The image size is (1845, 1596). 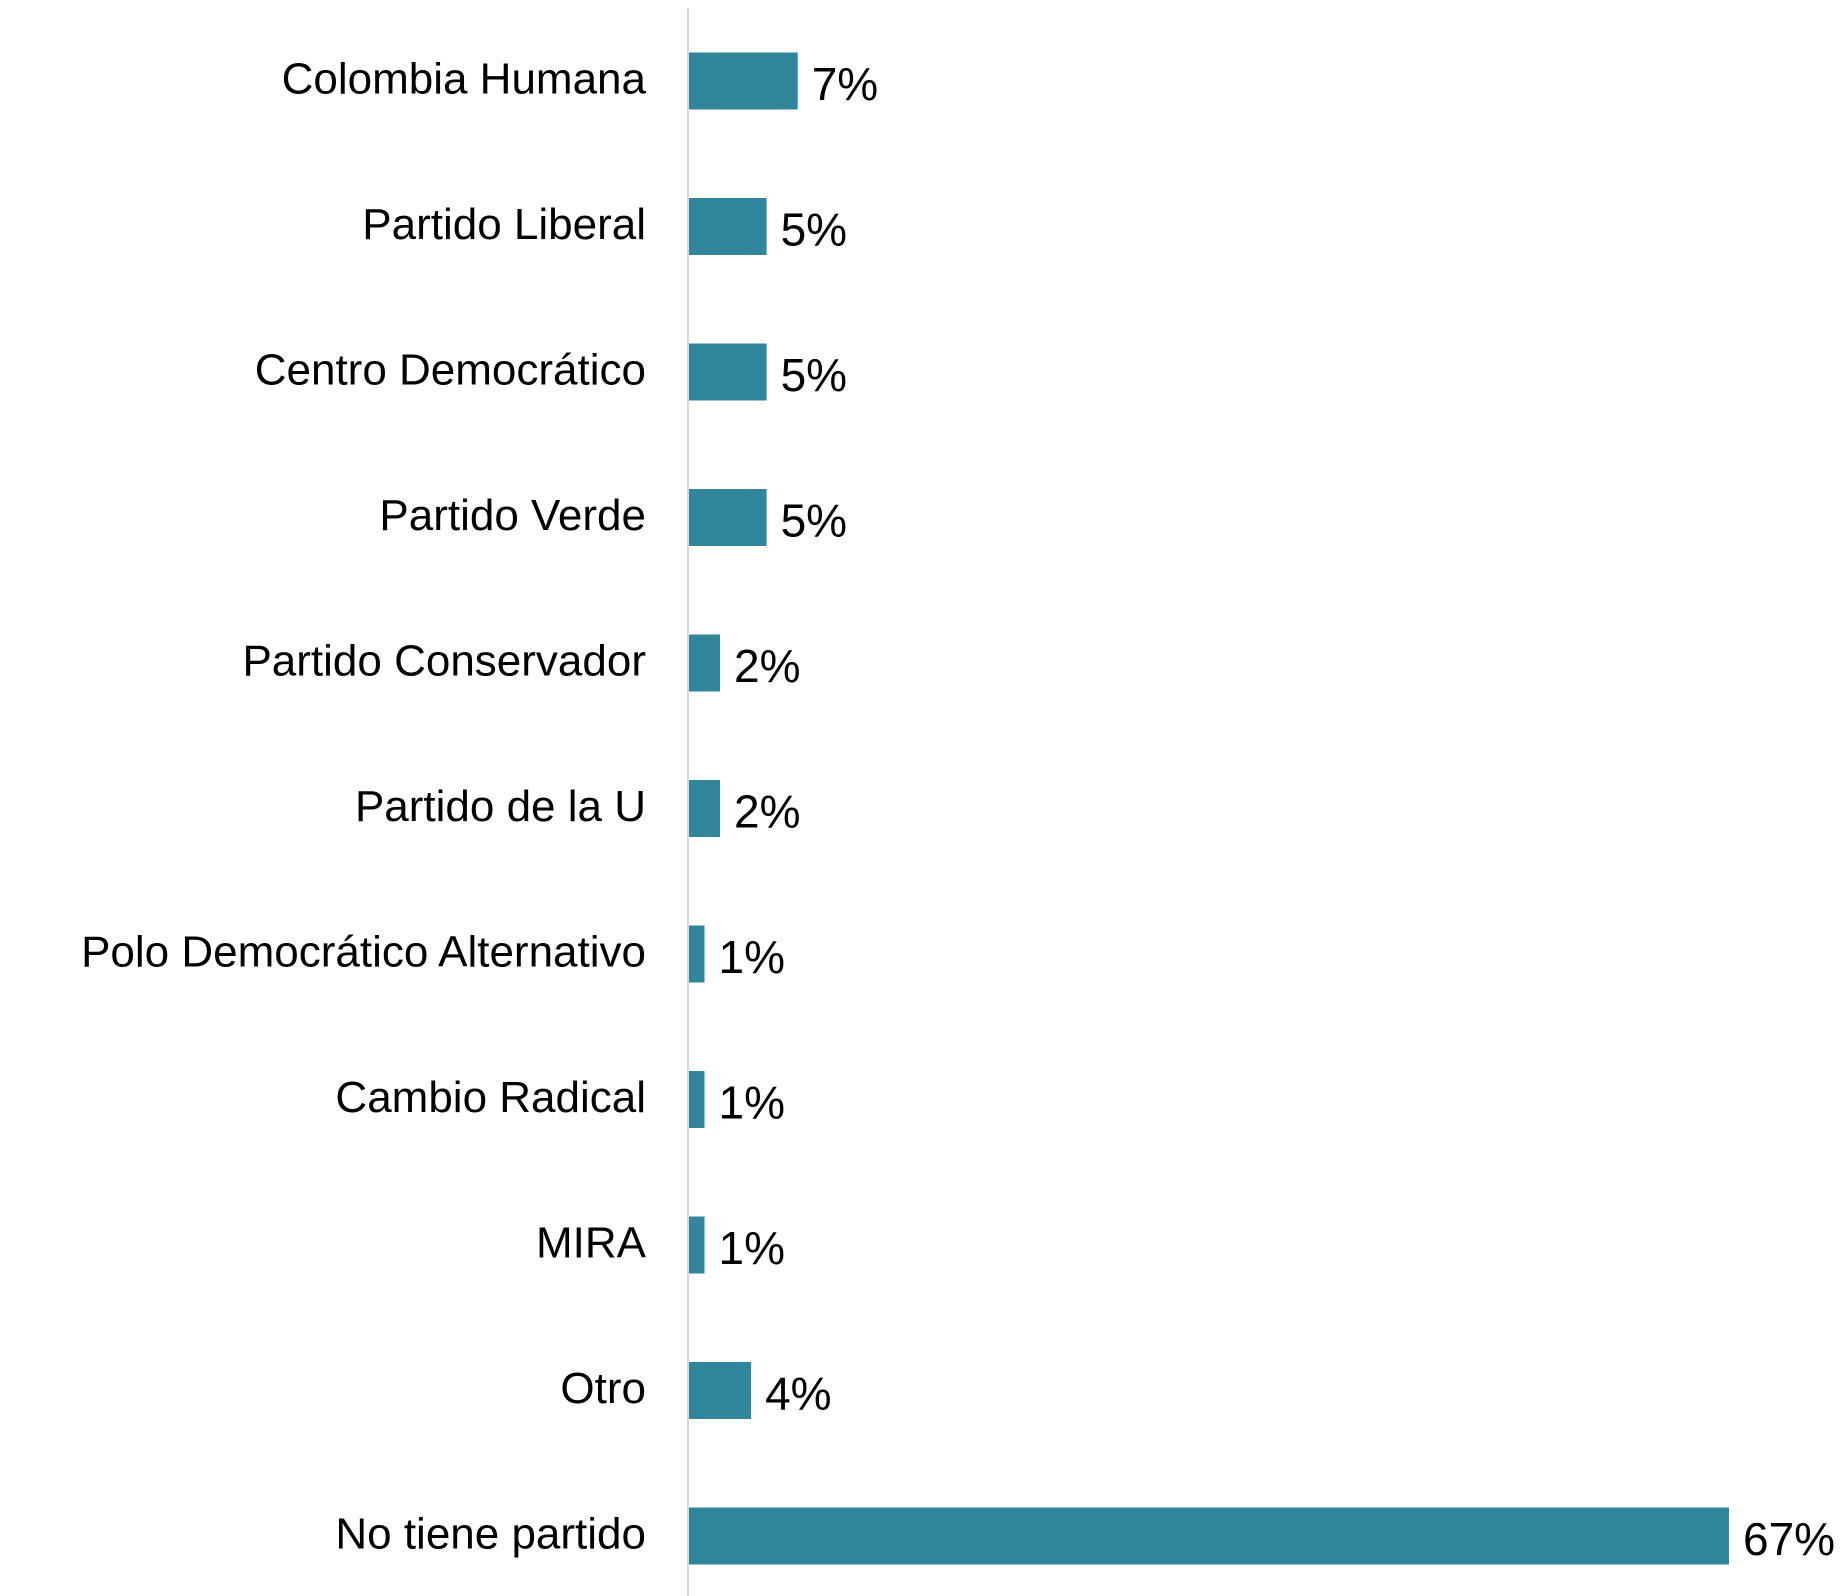 What do you see at coordinates (591, 1243) in the screenshot?
I see `category-label: MIRA` at bounding box center [591, 1243].